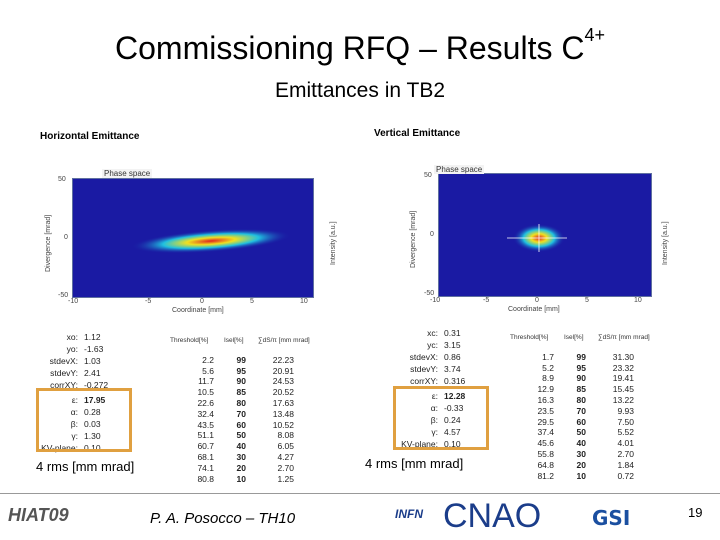 The image size is (720, 540). Describe the element at coordinates (245, 413) in the screenshot. I see `horizontal-table-row: 32.4 70 13.48` at that location.